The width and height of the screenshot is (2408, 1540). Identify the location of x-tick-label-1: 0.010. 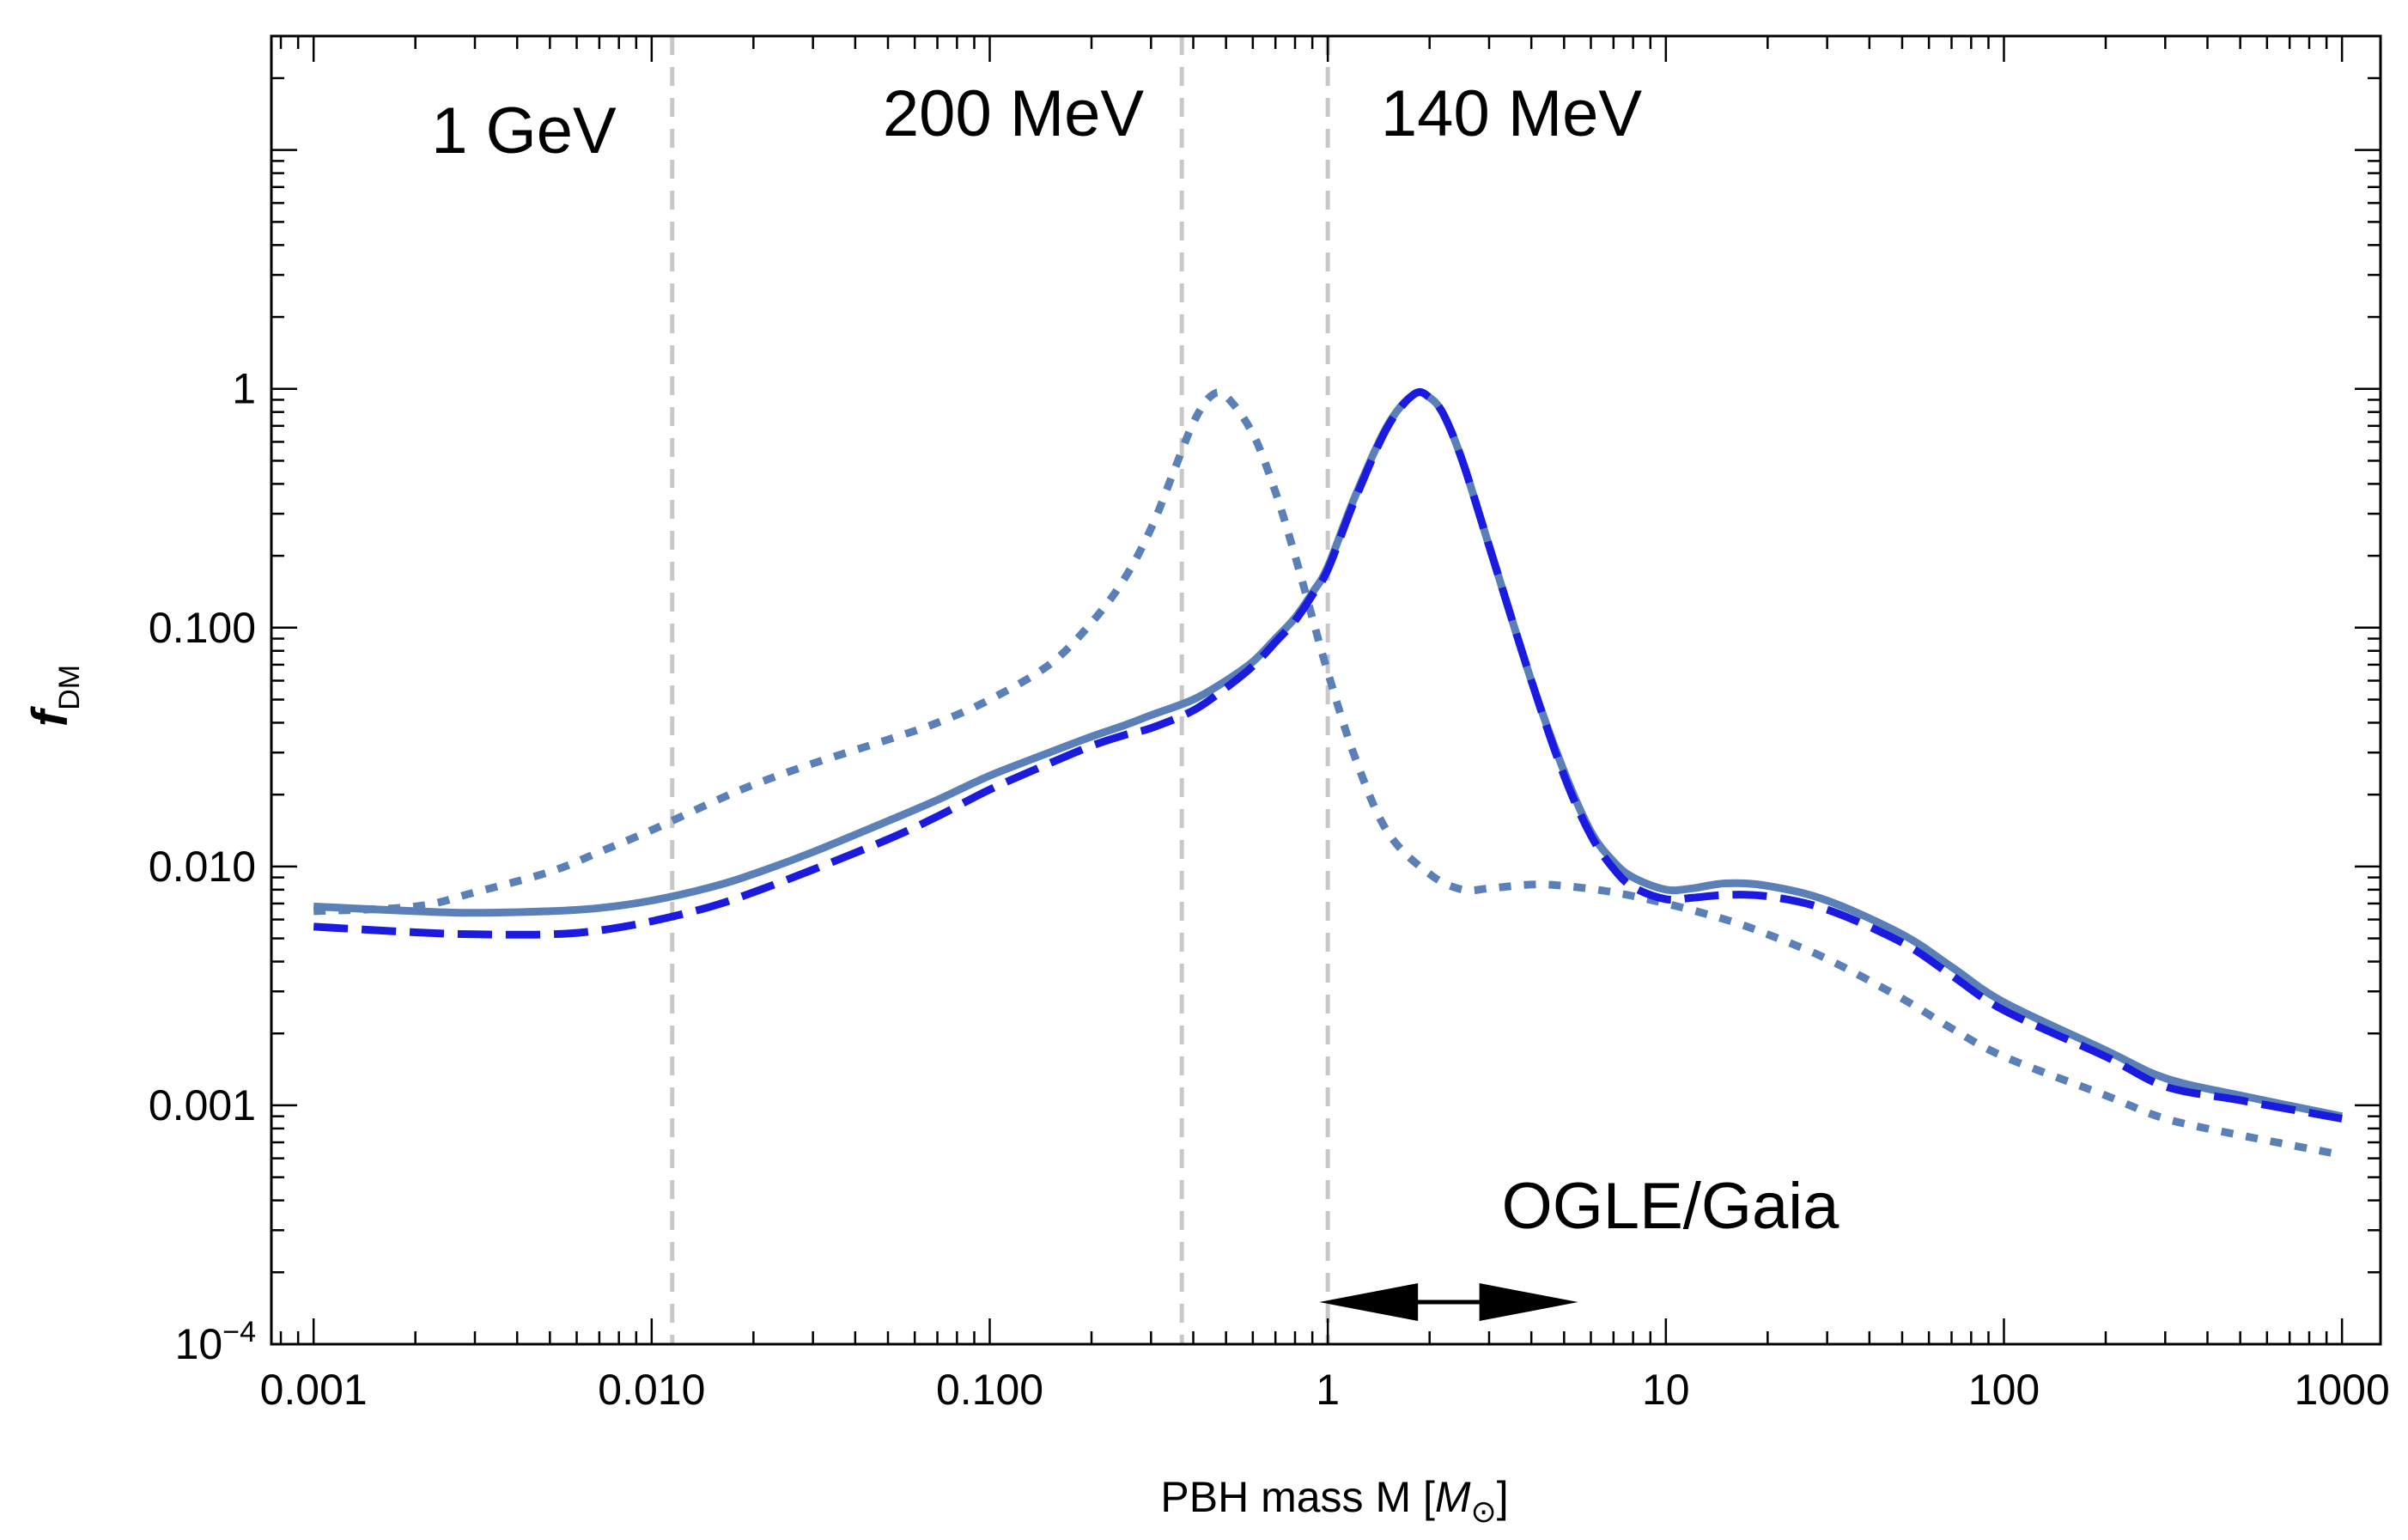
(651, 1390).